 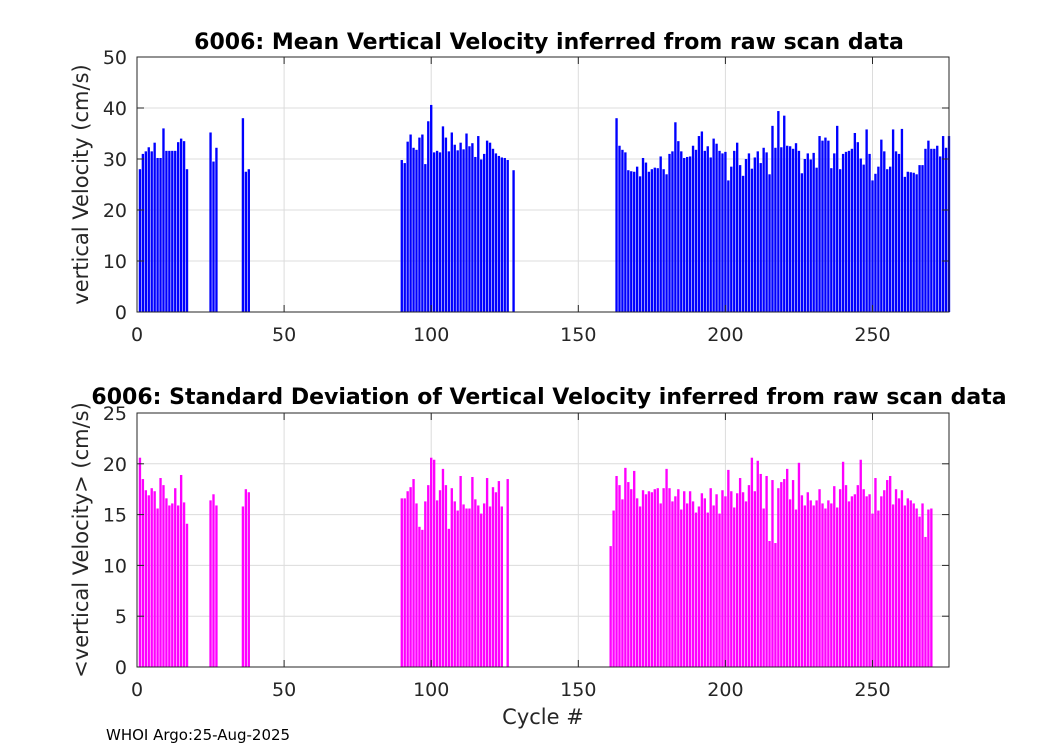 What do you see at coordinates (137, 335) in the screenshot?
I see `x-tick-label: 0` at bounding box center [137, 335].